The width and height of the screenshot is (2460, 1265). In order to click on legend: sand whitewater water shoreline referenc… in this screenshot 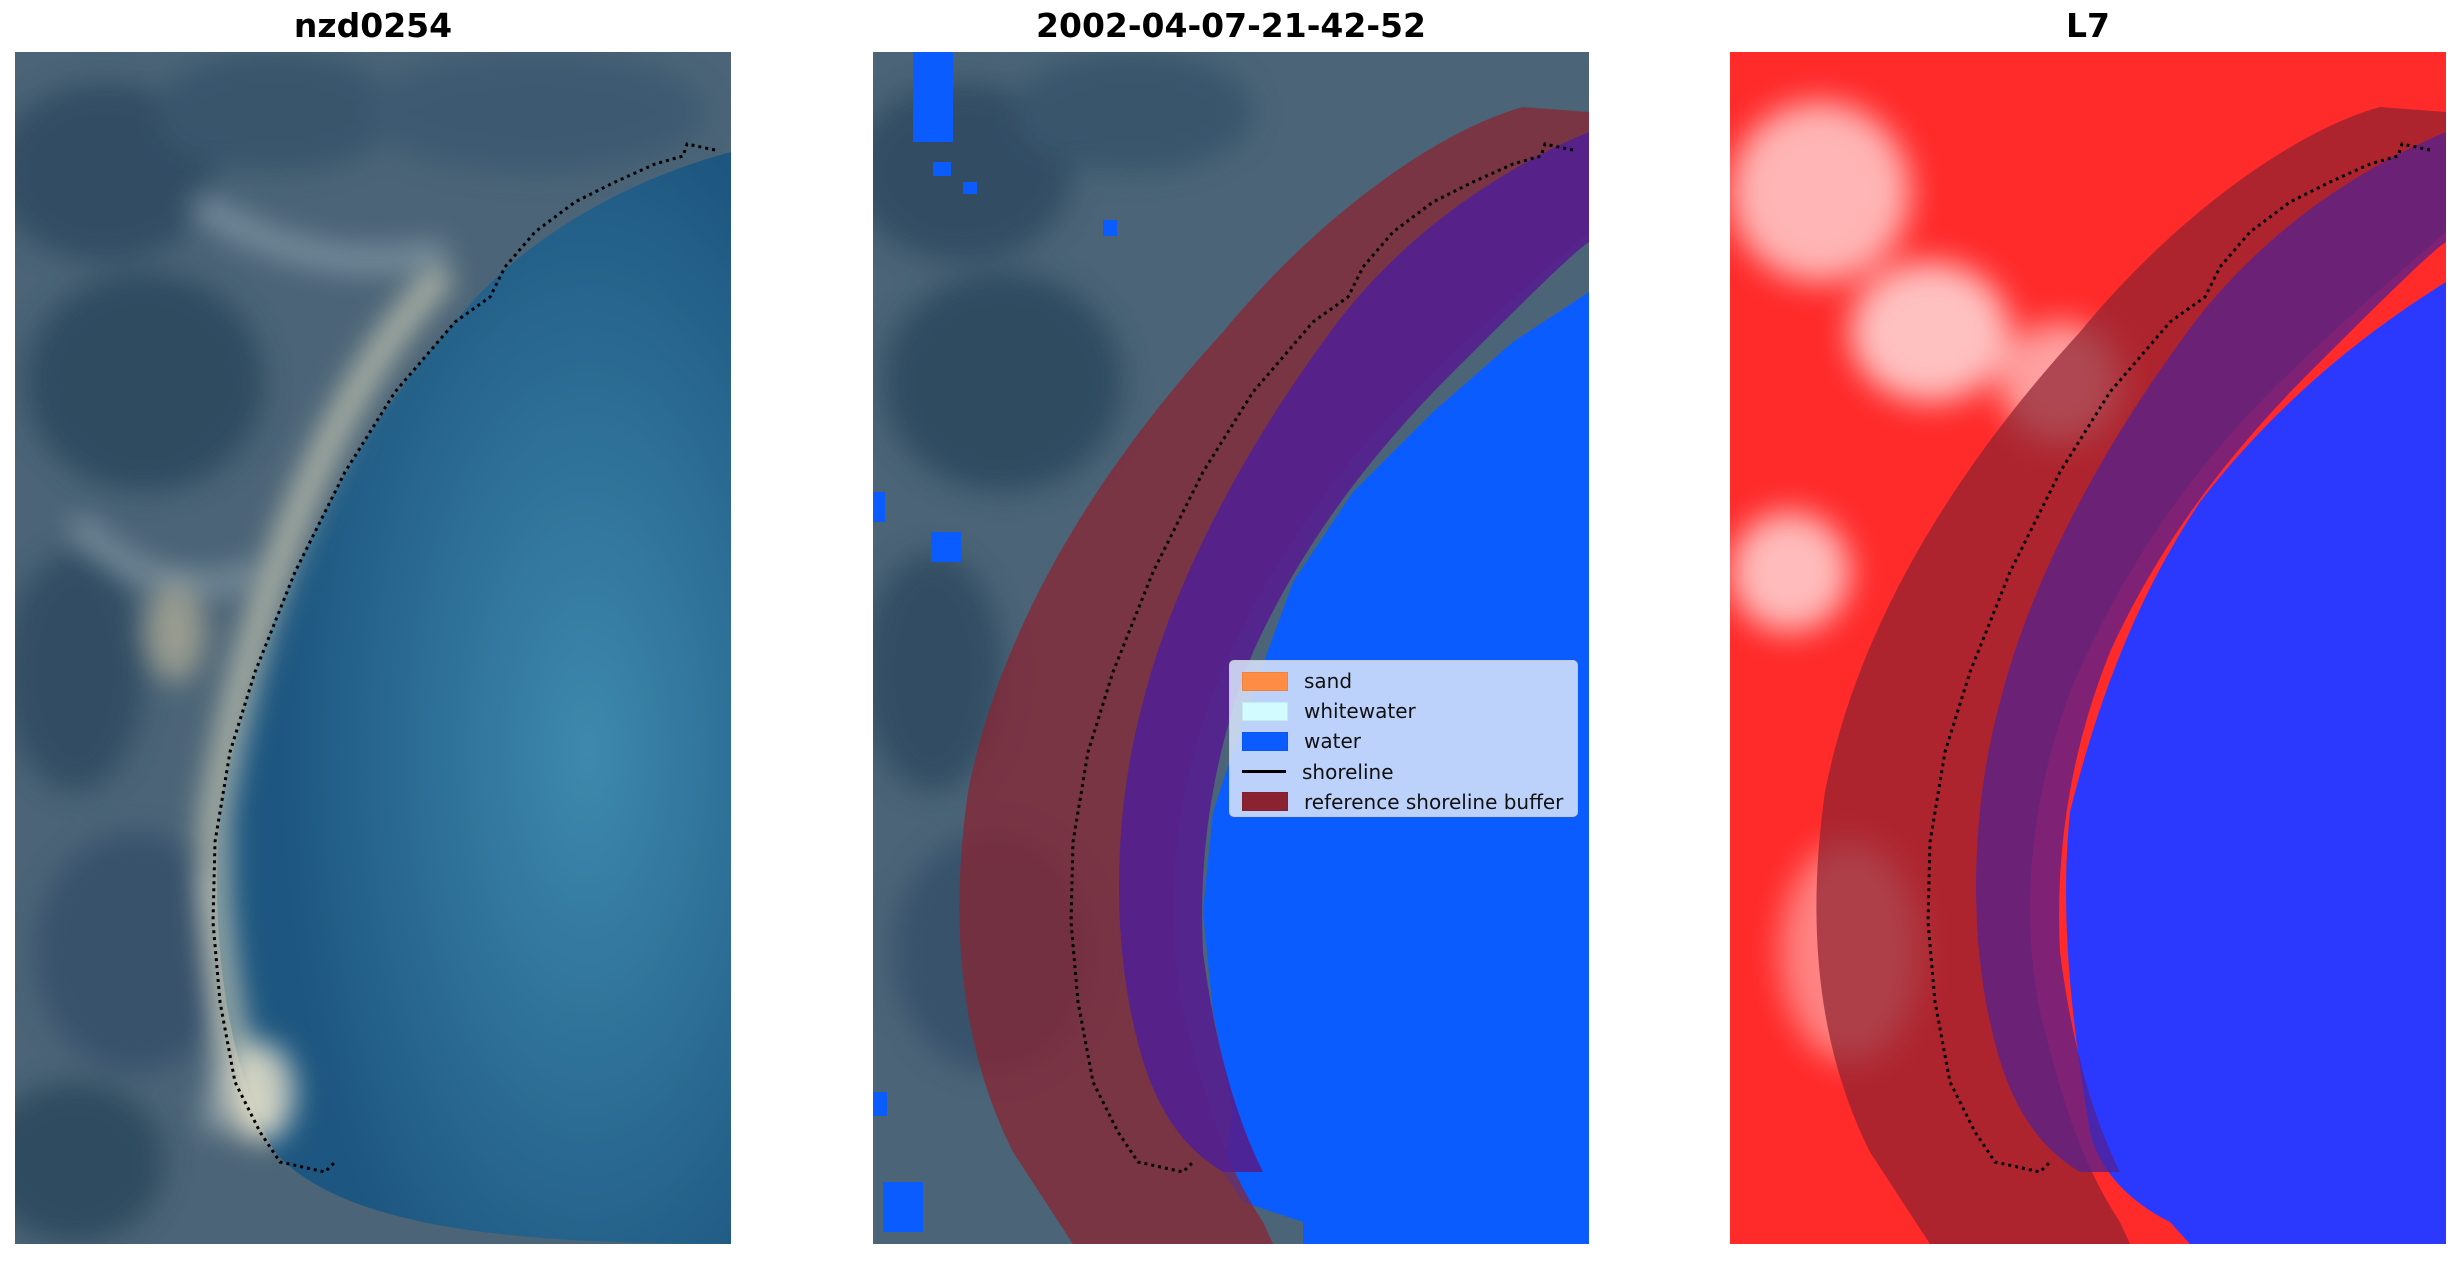, I will do `click(1403, 738)`.